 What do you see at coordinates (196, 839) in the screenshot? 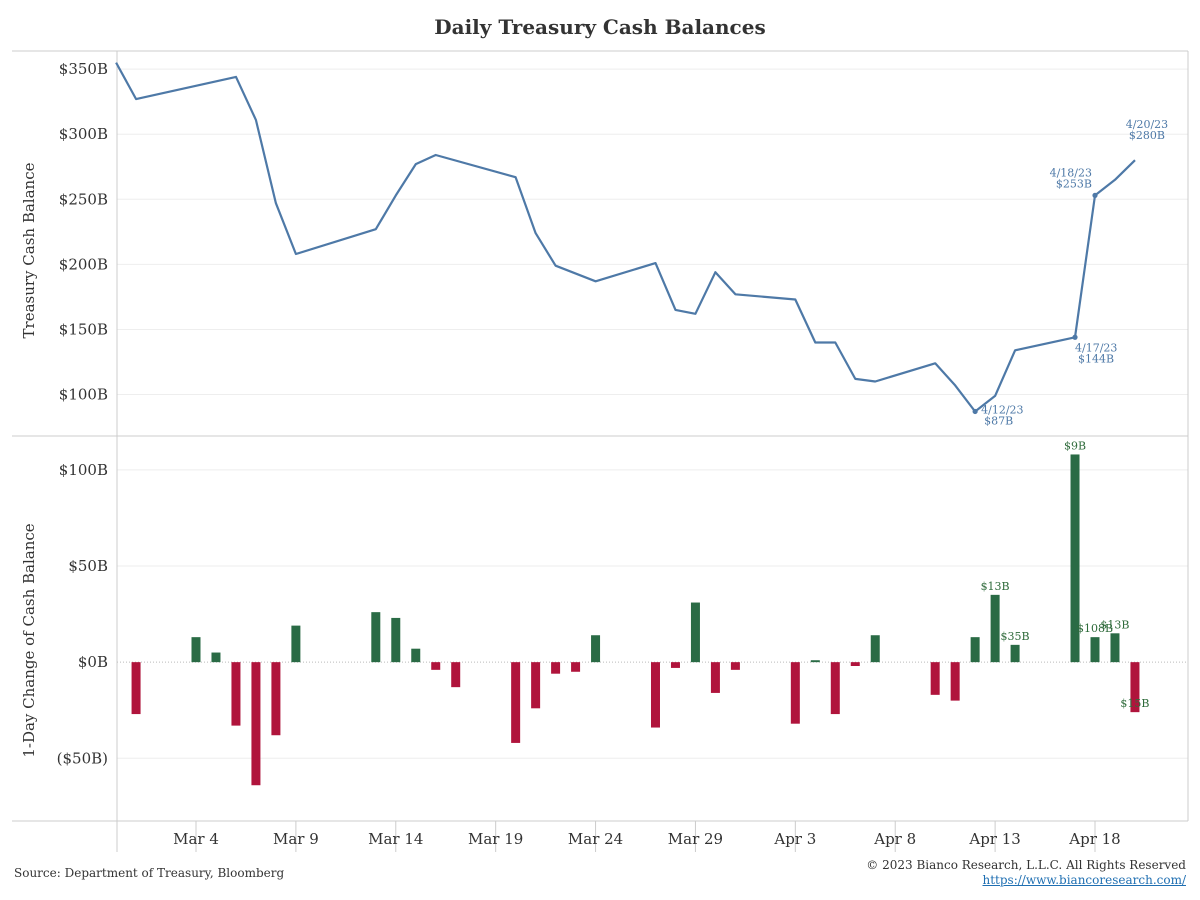
I see `x-tick-label: Mar 4` at bounding box center [196, 839].